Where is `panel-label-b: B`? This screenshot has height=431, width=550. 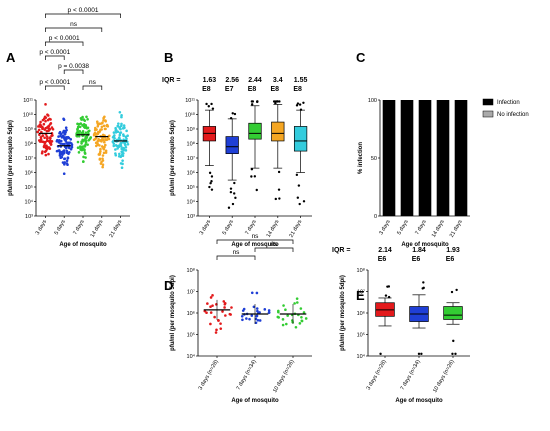
panel-label-b: B is located at coordinates (168, 57).